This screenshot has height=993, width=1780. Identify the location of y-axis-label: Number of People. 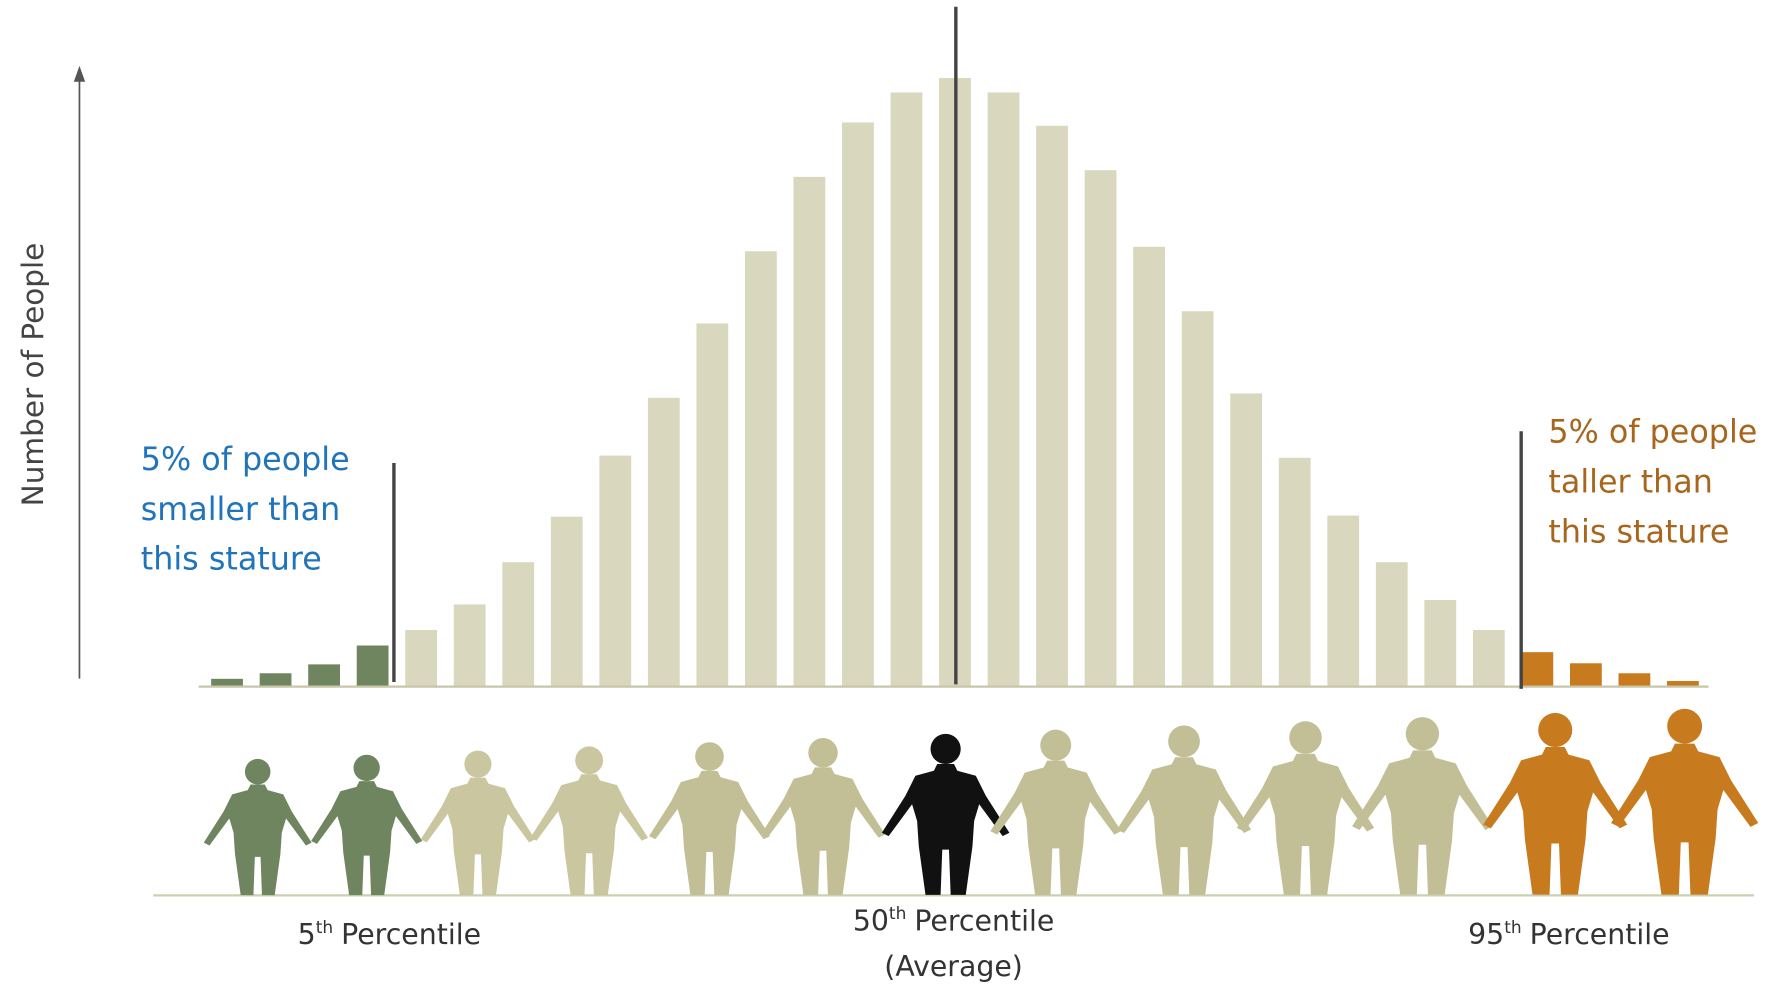
(33, 375).